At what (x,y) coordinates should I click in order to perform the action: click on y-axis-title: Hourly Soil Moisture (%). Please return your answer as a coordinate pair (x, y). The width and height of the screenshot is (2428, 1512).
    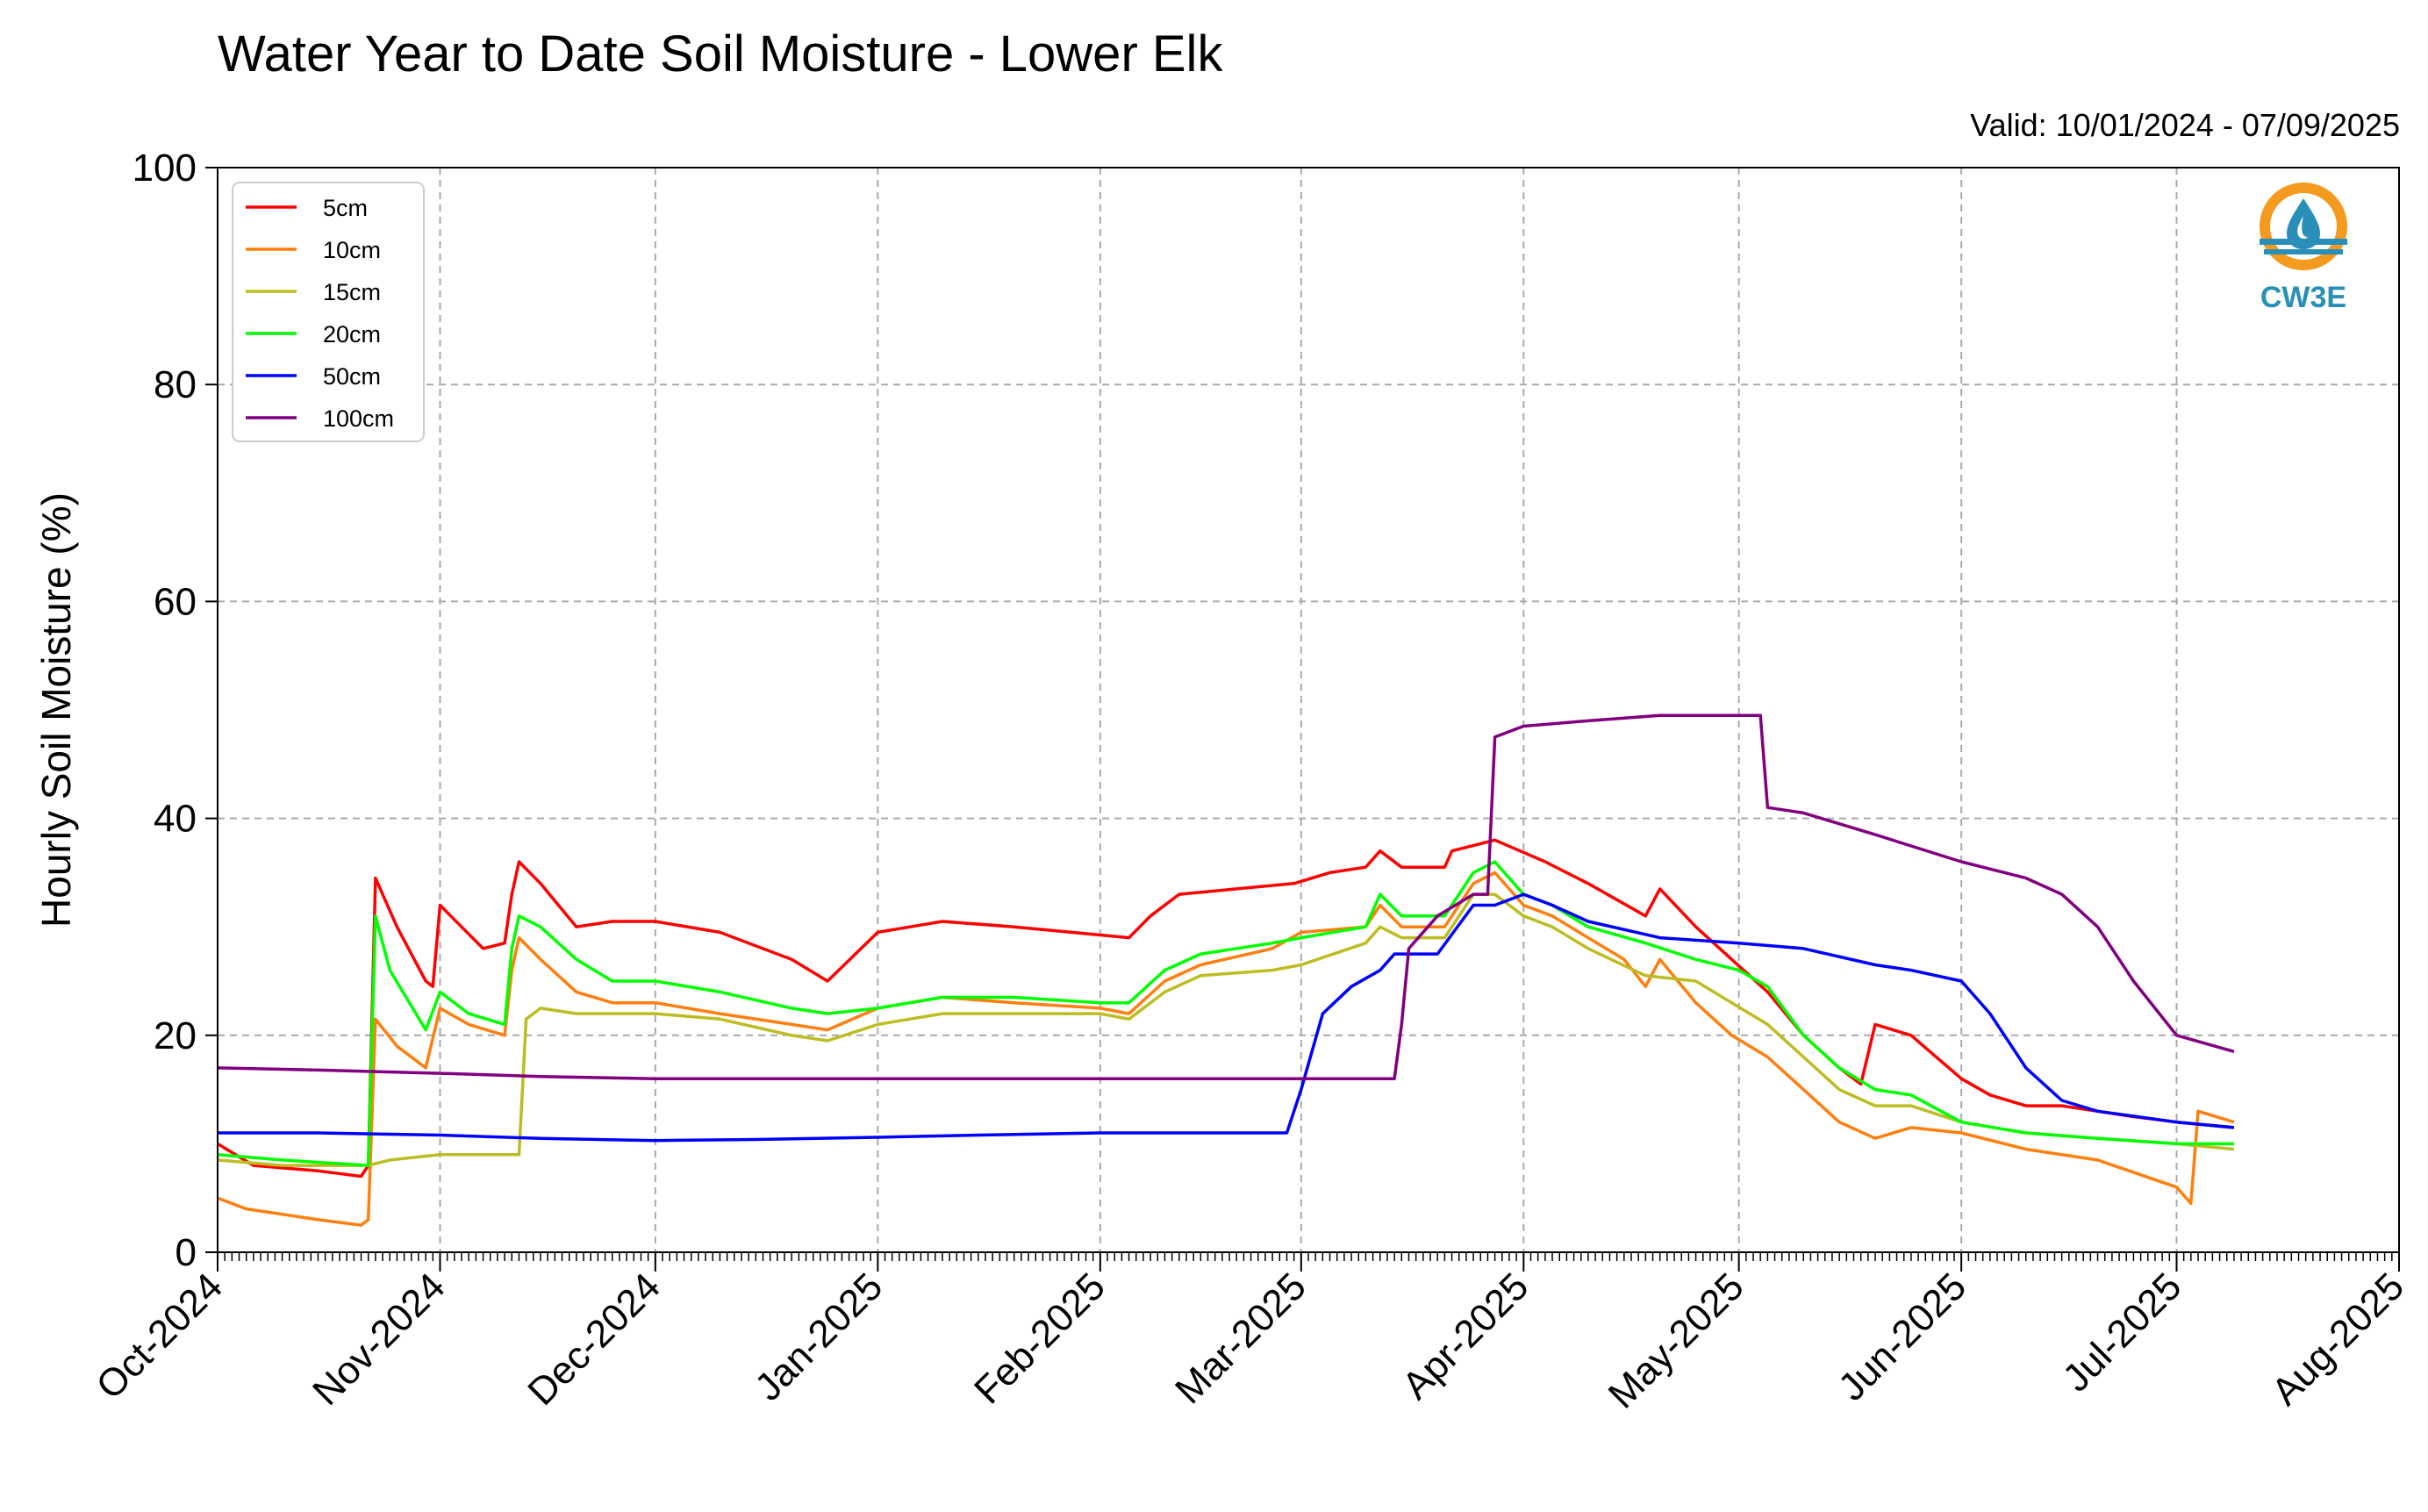
    Looking at the image, I should click on (56, 710).